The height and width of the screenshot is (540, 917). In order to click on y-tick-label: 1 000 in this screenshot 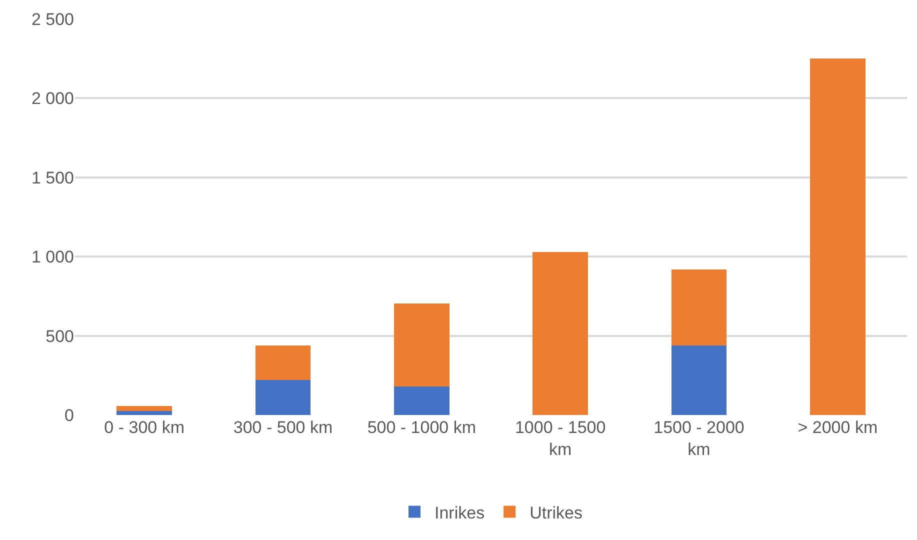, I will do `click(52, 257)`.